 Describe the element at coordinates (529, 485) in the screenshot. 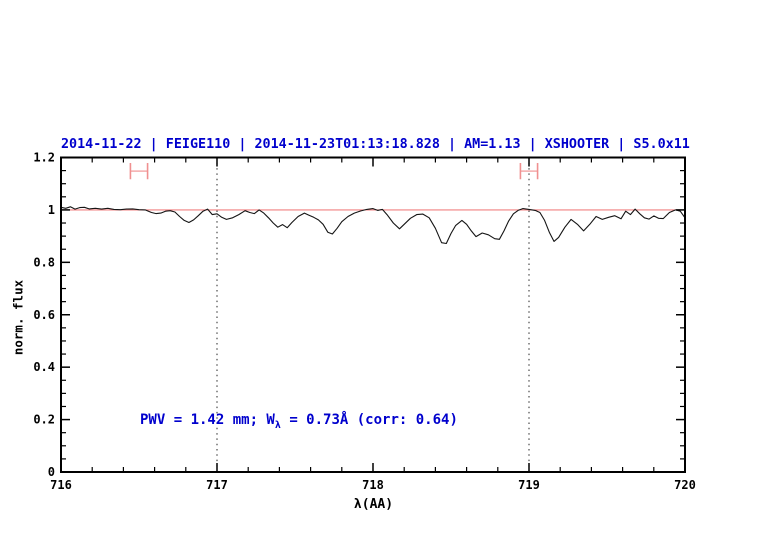

I see `x-tick-label: 719` at that location.